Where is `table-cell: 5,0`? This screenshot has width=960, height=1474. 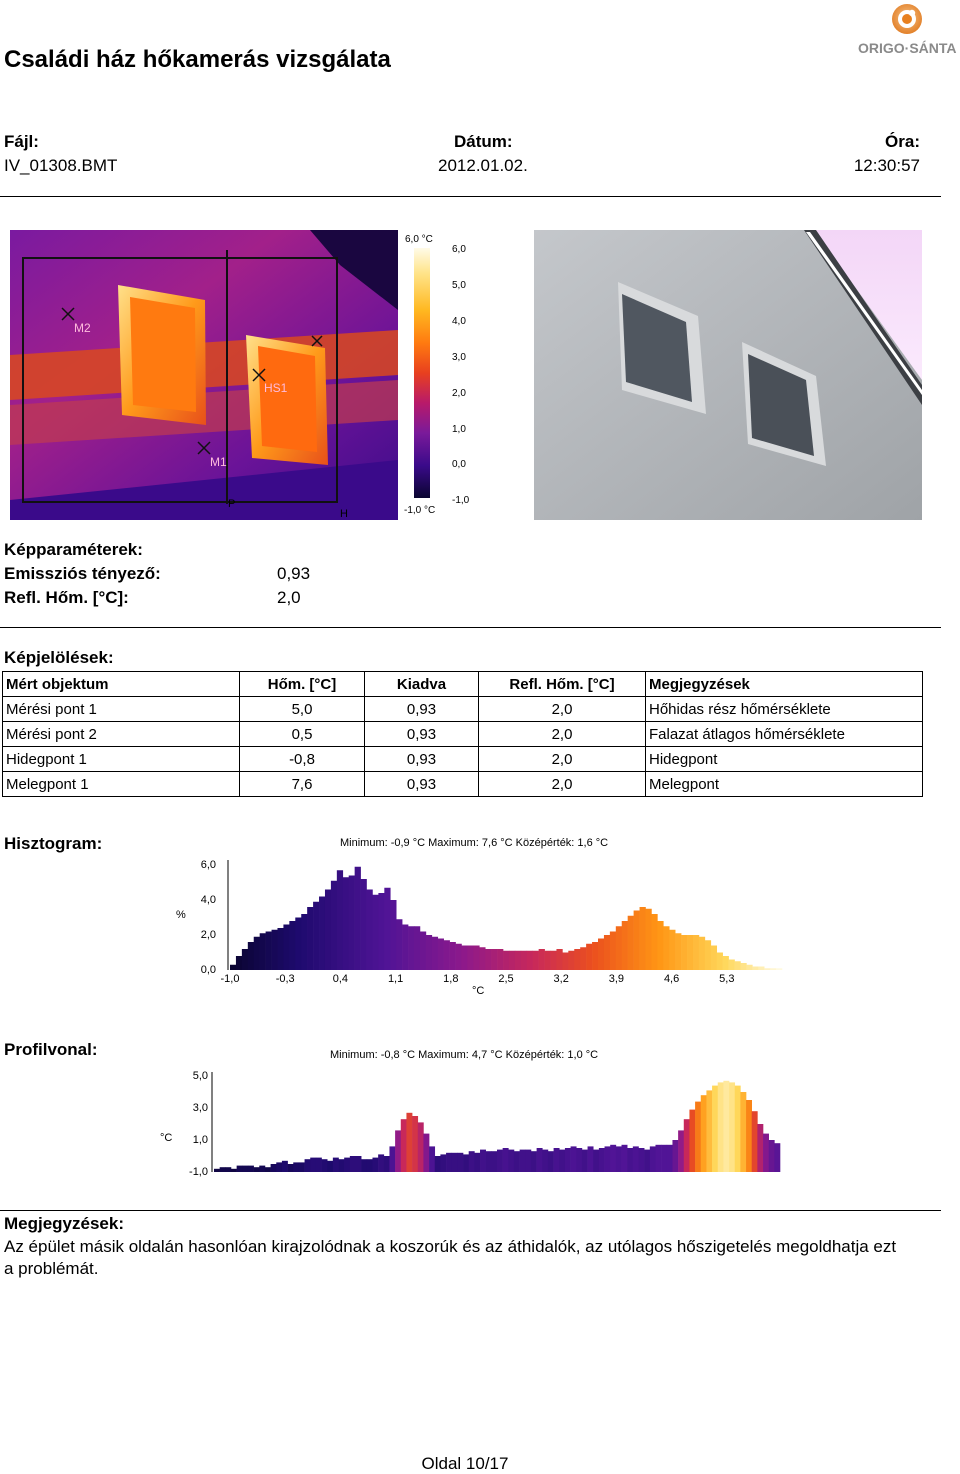
table-cell: 5,0 is located at coordinates (302, 709).